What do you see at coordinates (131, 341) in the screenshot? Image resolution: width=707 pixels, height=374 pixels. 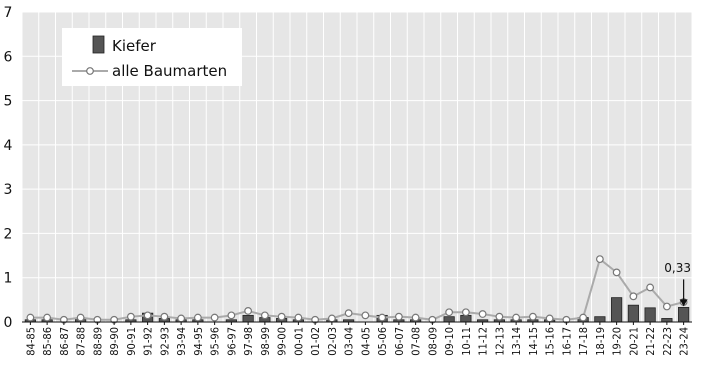 I see `x-tick-label: 90-91` at bounding box center [131, 341].